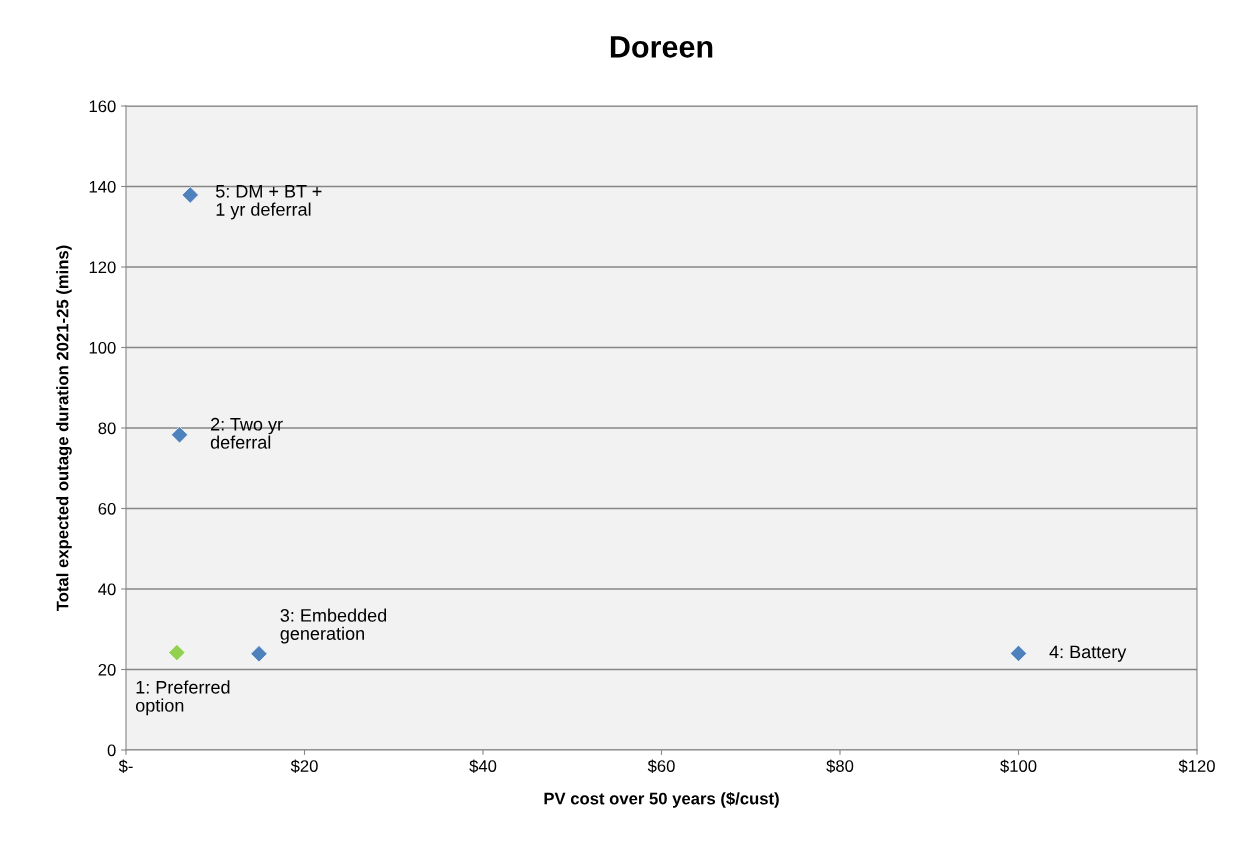  I want to click on x-tick-label: $120, so click(1196, 766).